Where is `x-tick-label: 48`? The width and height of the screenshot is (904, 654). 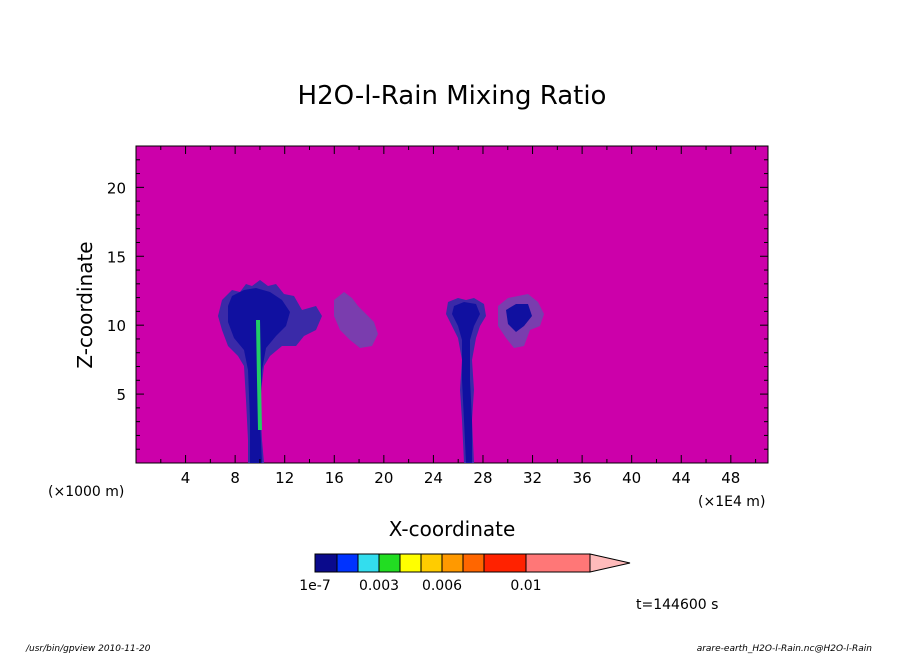 x-tick-label: 48 is located at coordinates (730, 478).